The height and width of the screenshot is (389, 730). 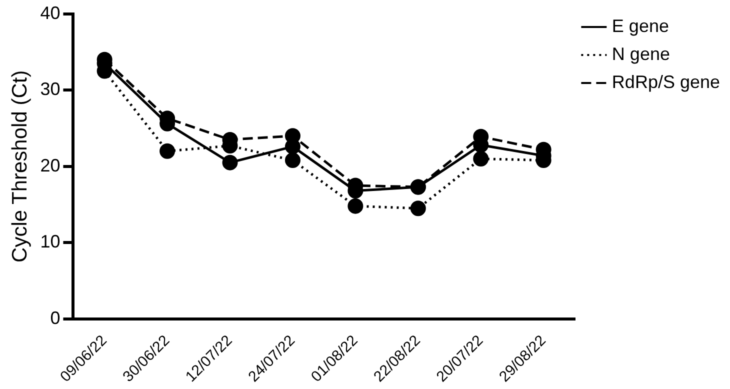 I want to click on y-tick-label: 40, so click(x=50, y=12).